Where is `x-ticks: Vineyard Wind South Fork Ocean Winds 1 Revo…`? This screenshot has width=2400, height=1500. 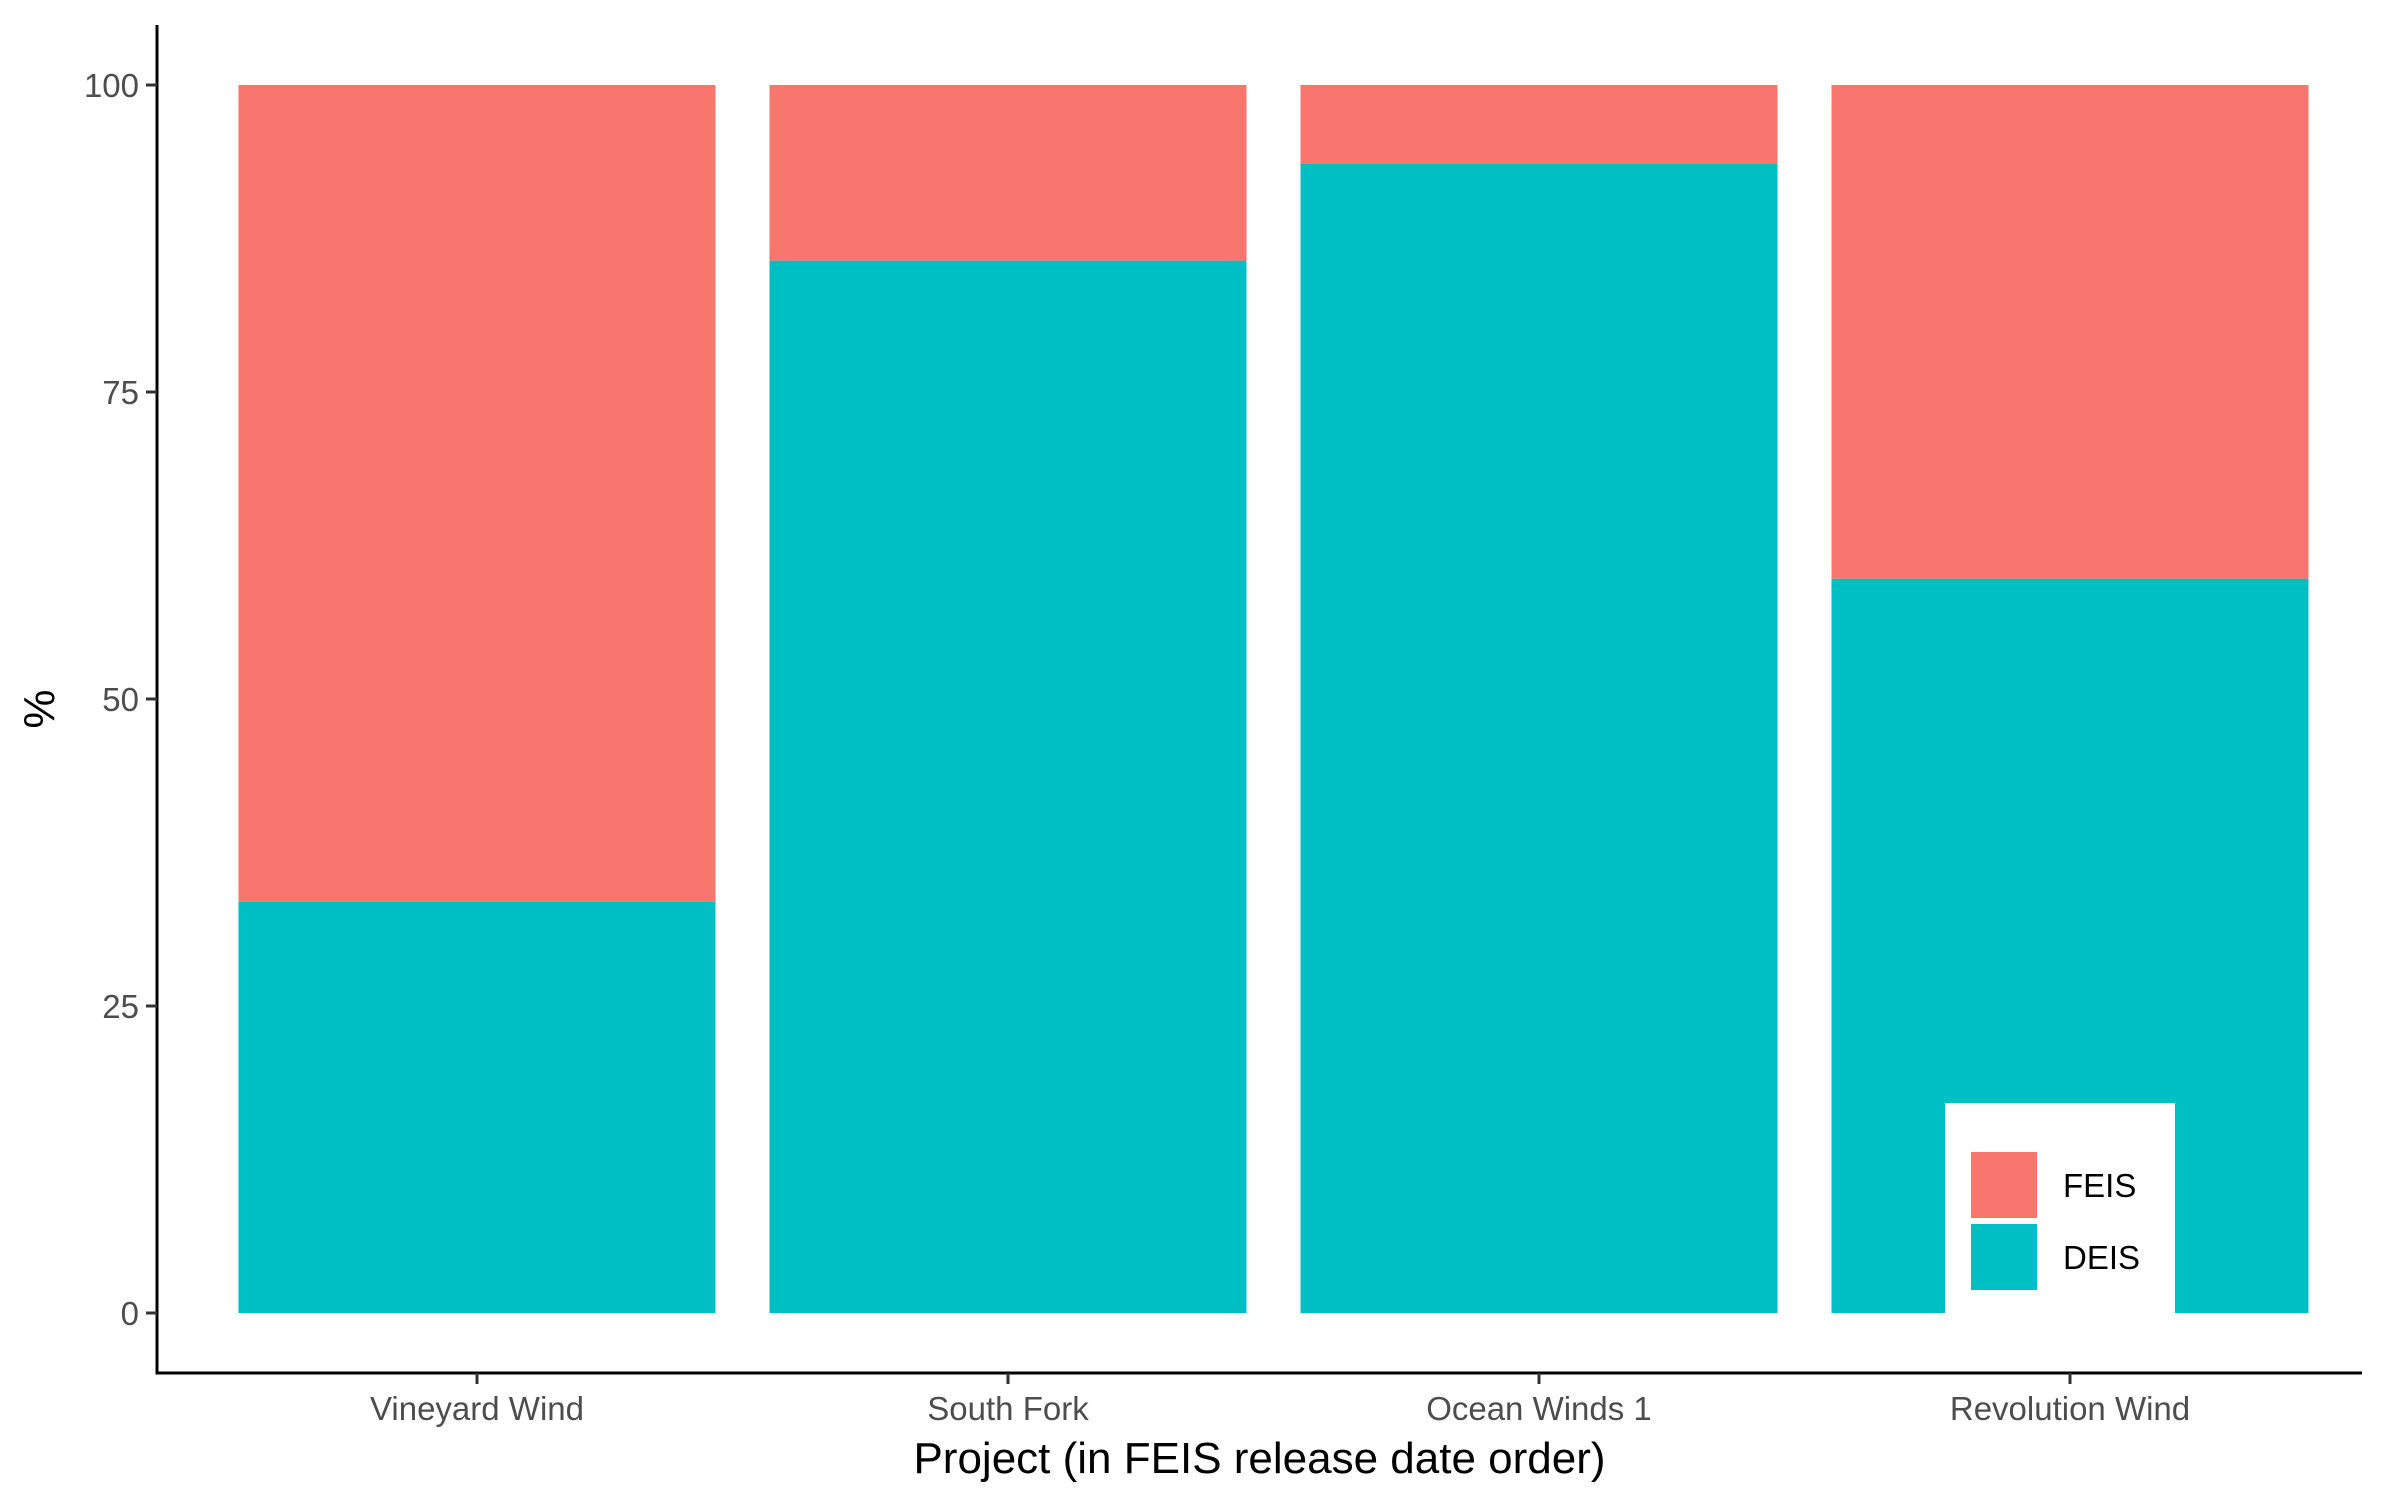 x-ticks: Vineyard Wind South Fork Ocean Winds 1 Revo… is located at coordinates (1280, 1400).